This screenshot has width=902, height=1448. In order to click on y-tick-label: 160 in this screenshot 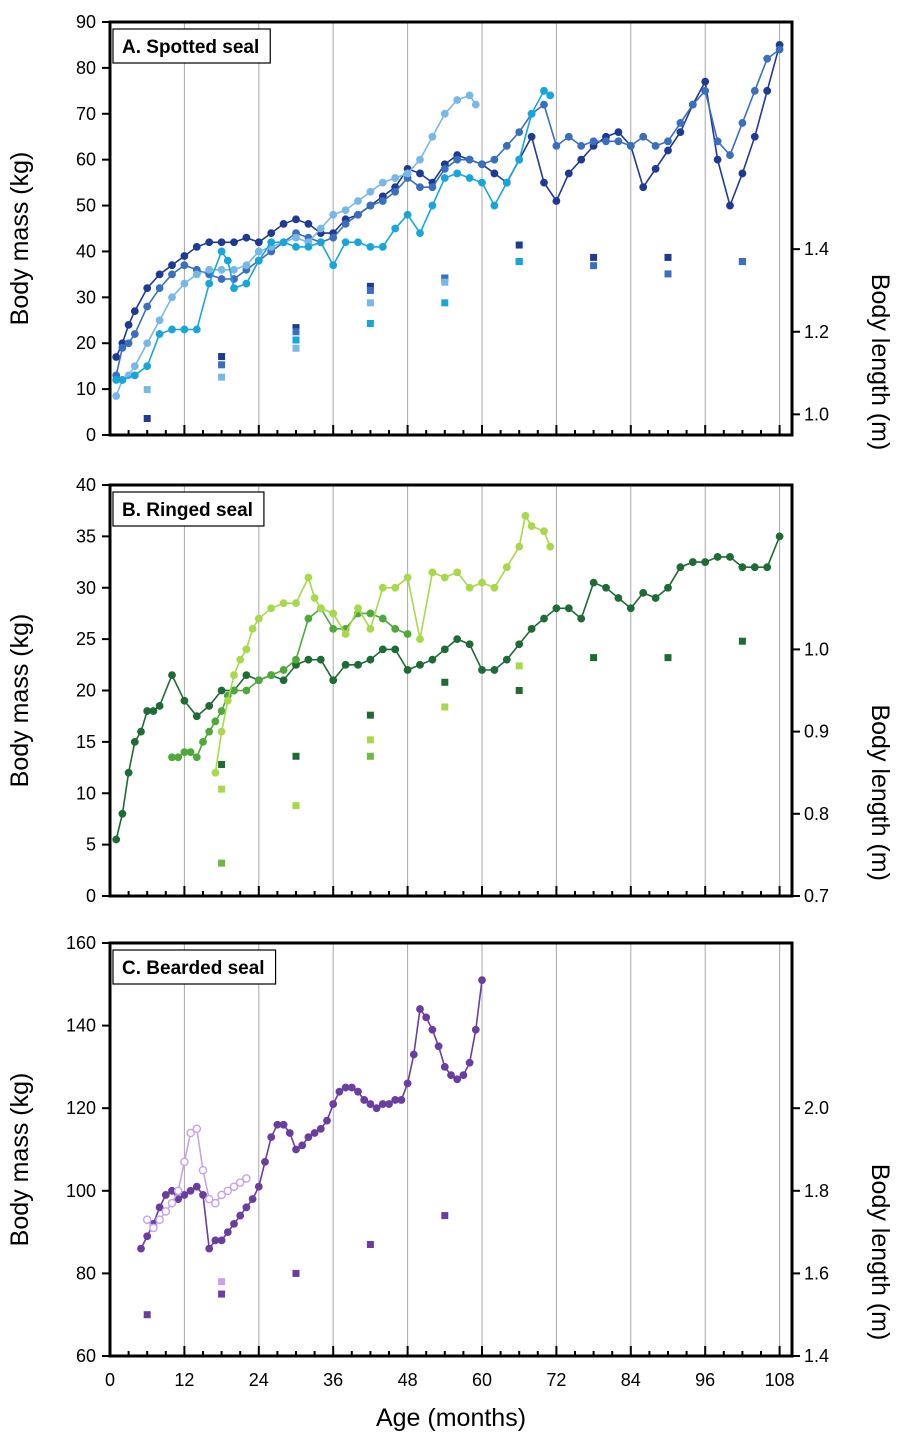, I will do `click(81, 943)`.